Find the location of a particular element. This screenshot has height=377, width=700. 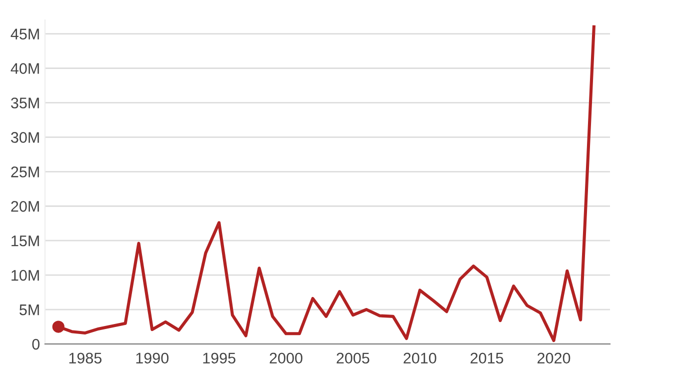

x-tick-label: 2015 is located at coordinates (487, 358).